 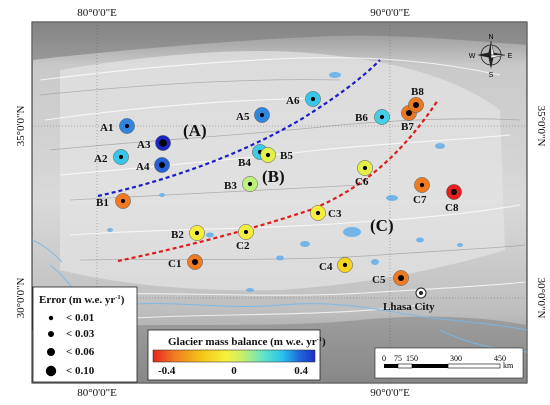 What do you see at coordinates (407, 127) in the screenshot?
I see `site-label: B7` at bounding box center [407, 127].